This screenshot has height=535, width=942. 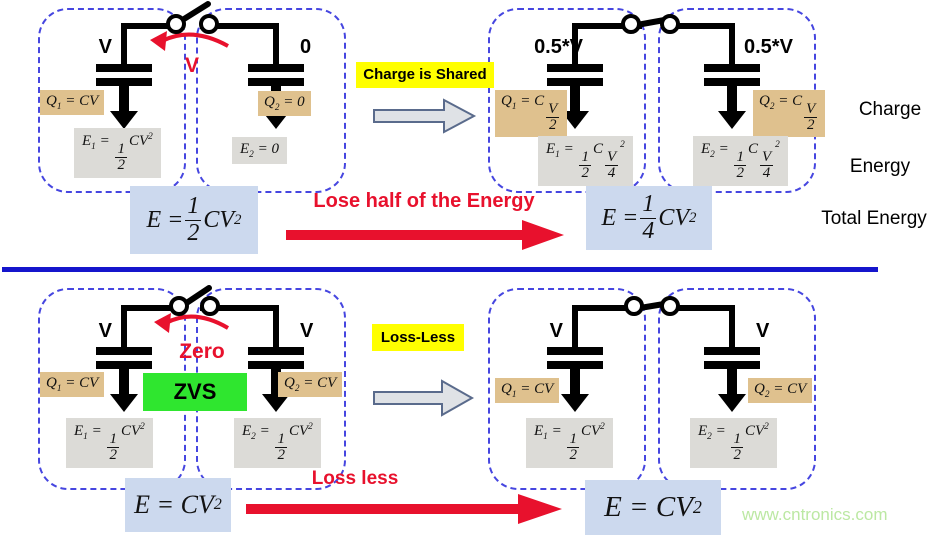 What do you see at coordinates (440, 269) in the screenshot?
I see `section-divider` at bounding box center [440, 269].